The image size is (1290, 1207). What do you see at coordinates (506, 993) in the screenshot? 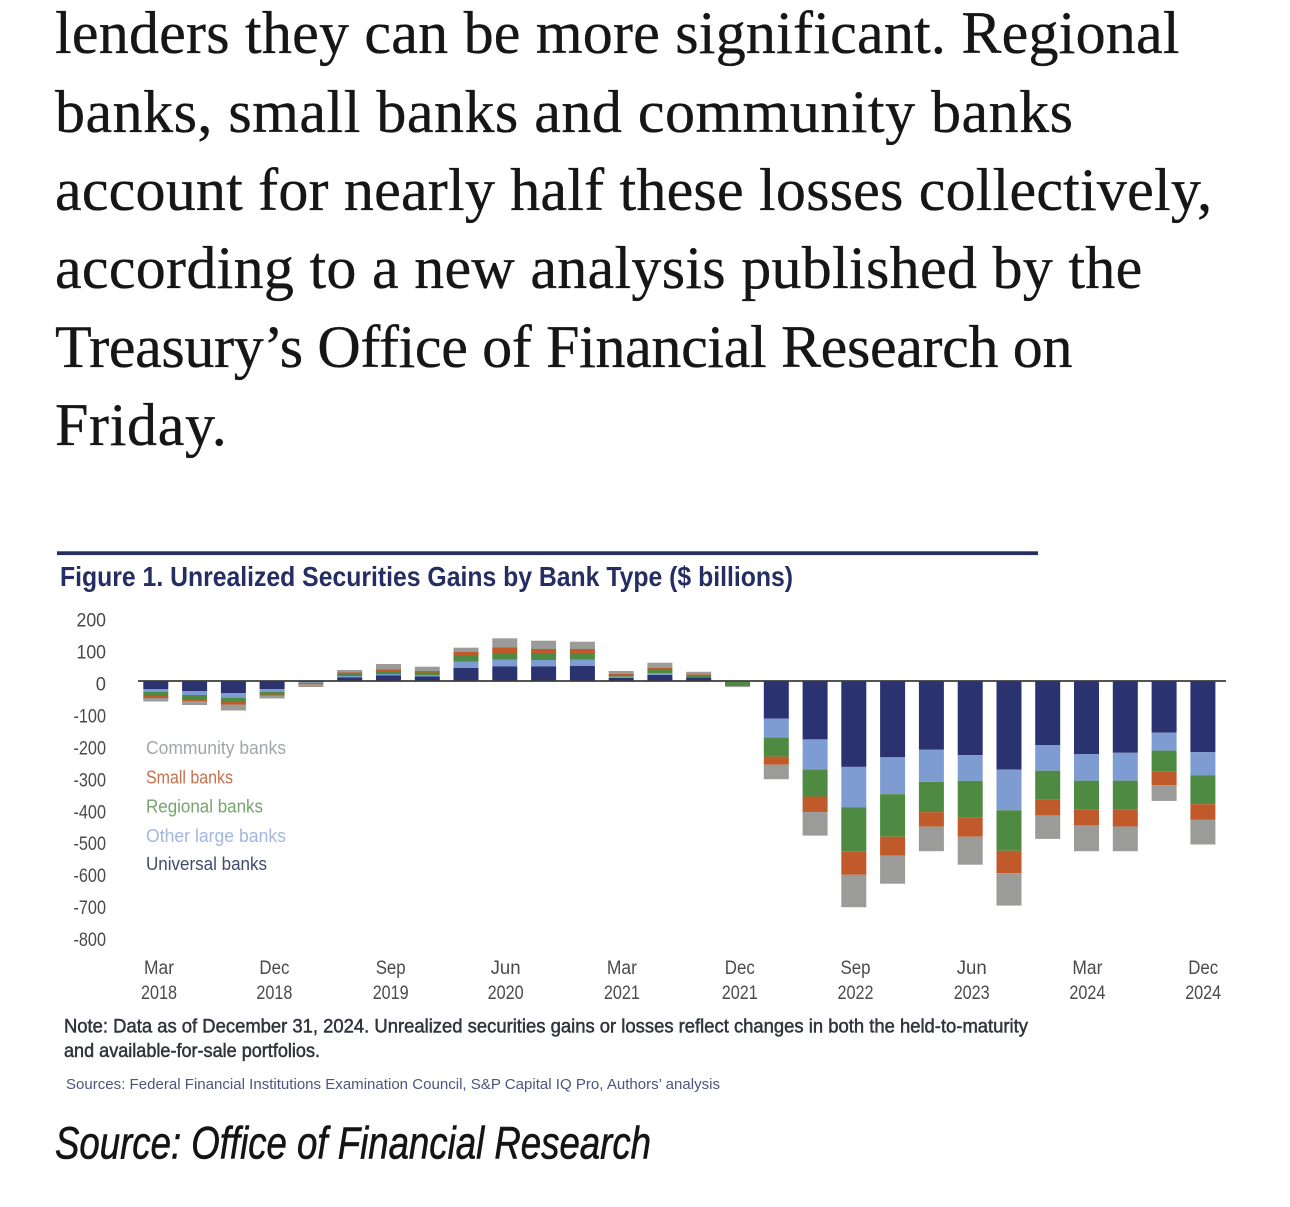
I see `svg-text: 2020` at bounding box center [506, 993].